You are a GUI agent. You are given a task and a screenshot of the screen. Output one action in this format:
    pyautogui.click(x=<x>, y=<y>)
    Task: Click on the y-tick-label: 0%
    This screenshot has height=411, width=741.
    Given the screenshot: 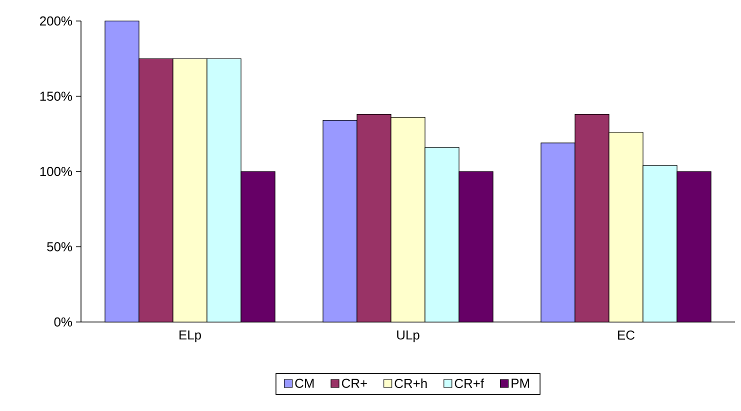 What is the action you would take?
    pyautogui.click(x=63, y=322)
    